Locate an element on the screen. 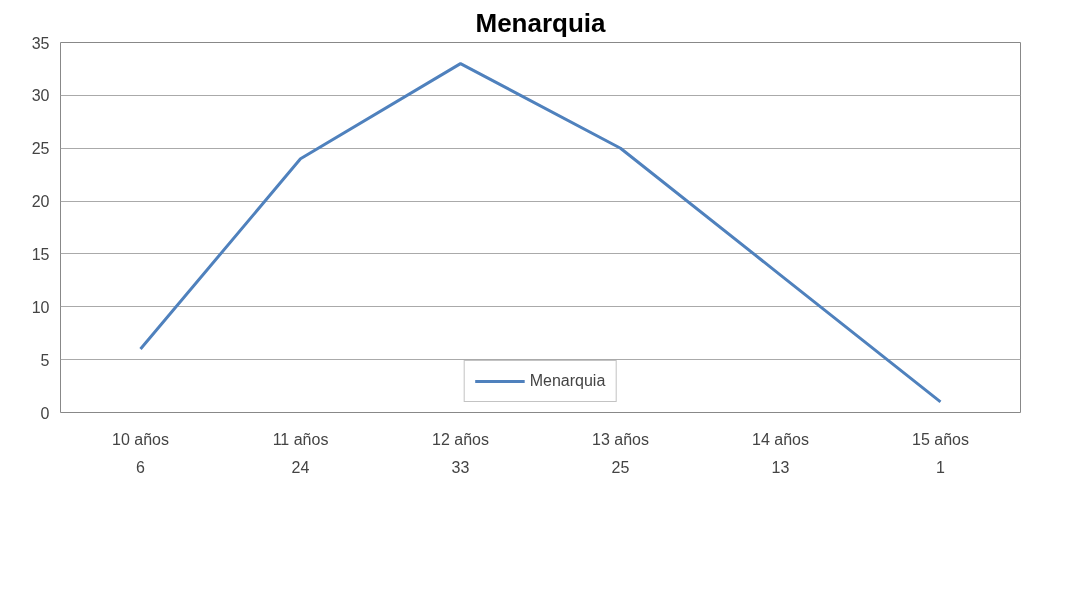 The width and height of the screenshot is (1092, 616). x-tick-label: 14 años is located at coordinates (780, 439).